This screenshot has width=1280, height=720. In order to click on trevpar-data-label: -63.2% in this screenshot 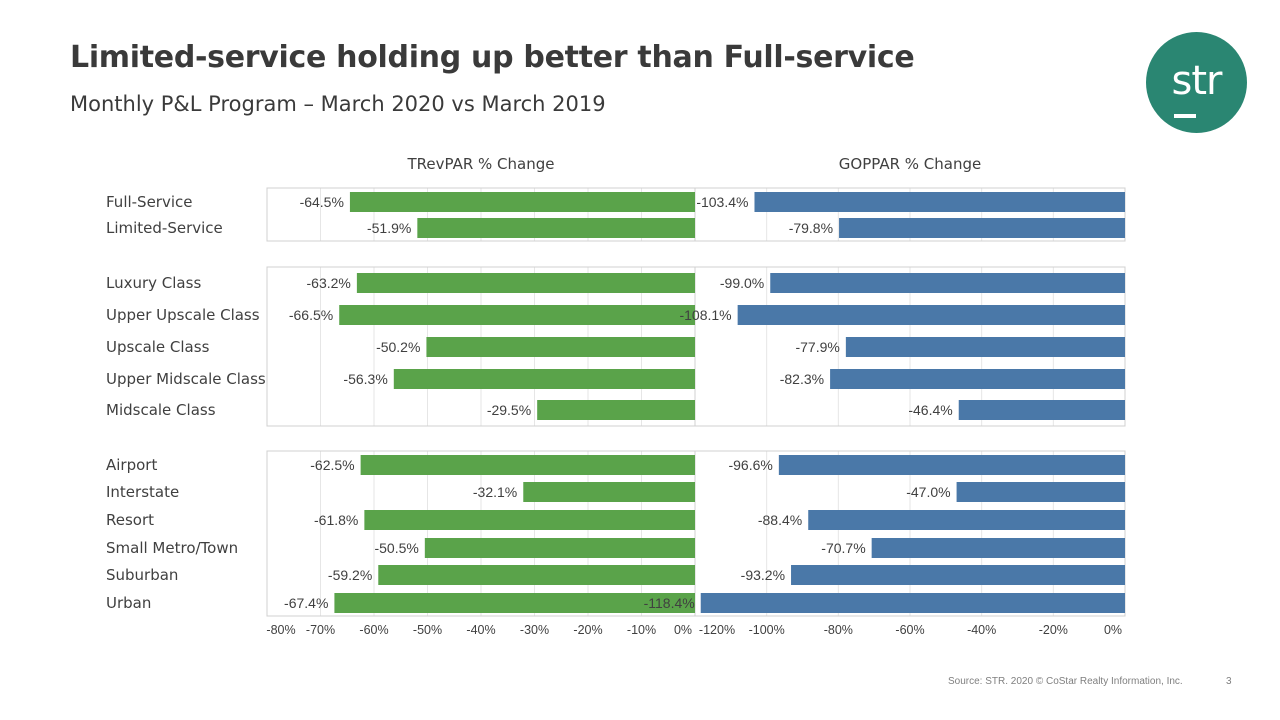, I will do `click(329, 283)`.